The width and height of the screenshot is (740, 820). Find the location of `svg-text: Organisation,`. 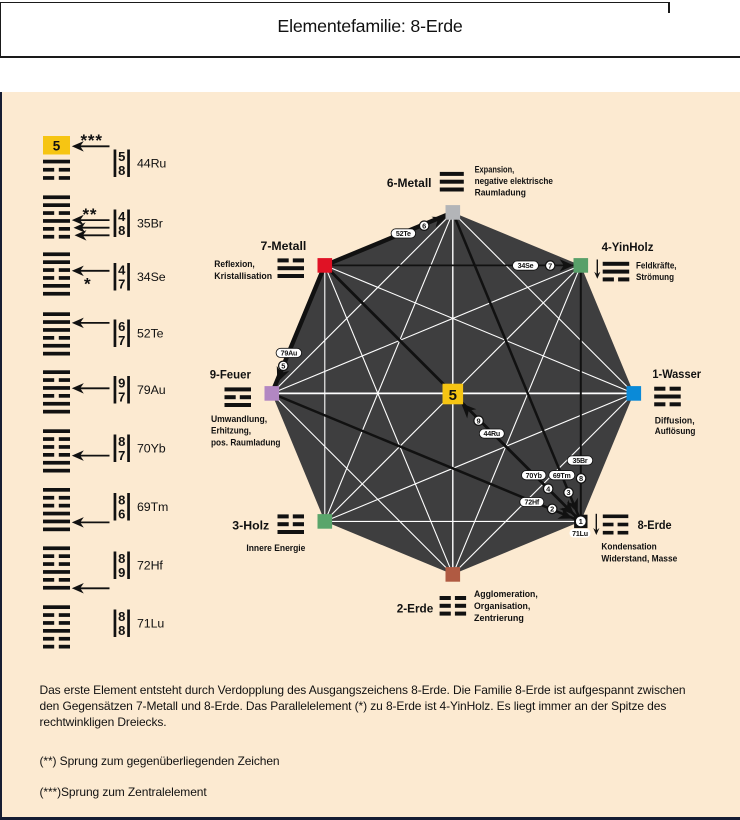

svg-text: Organisation, is located at coordinates (502, 605).